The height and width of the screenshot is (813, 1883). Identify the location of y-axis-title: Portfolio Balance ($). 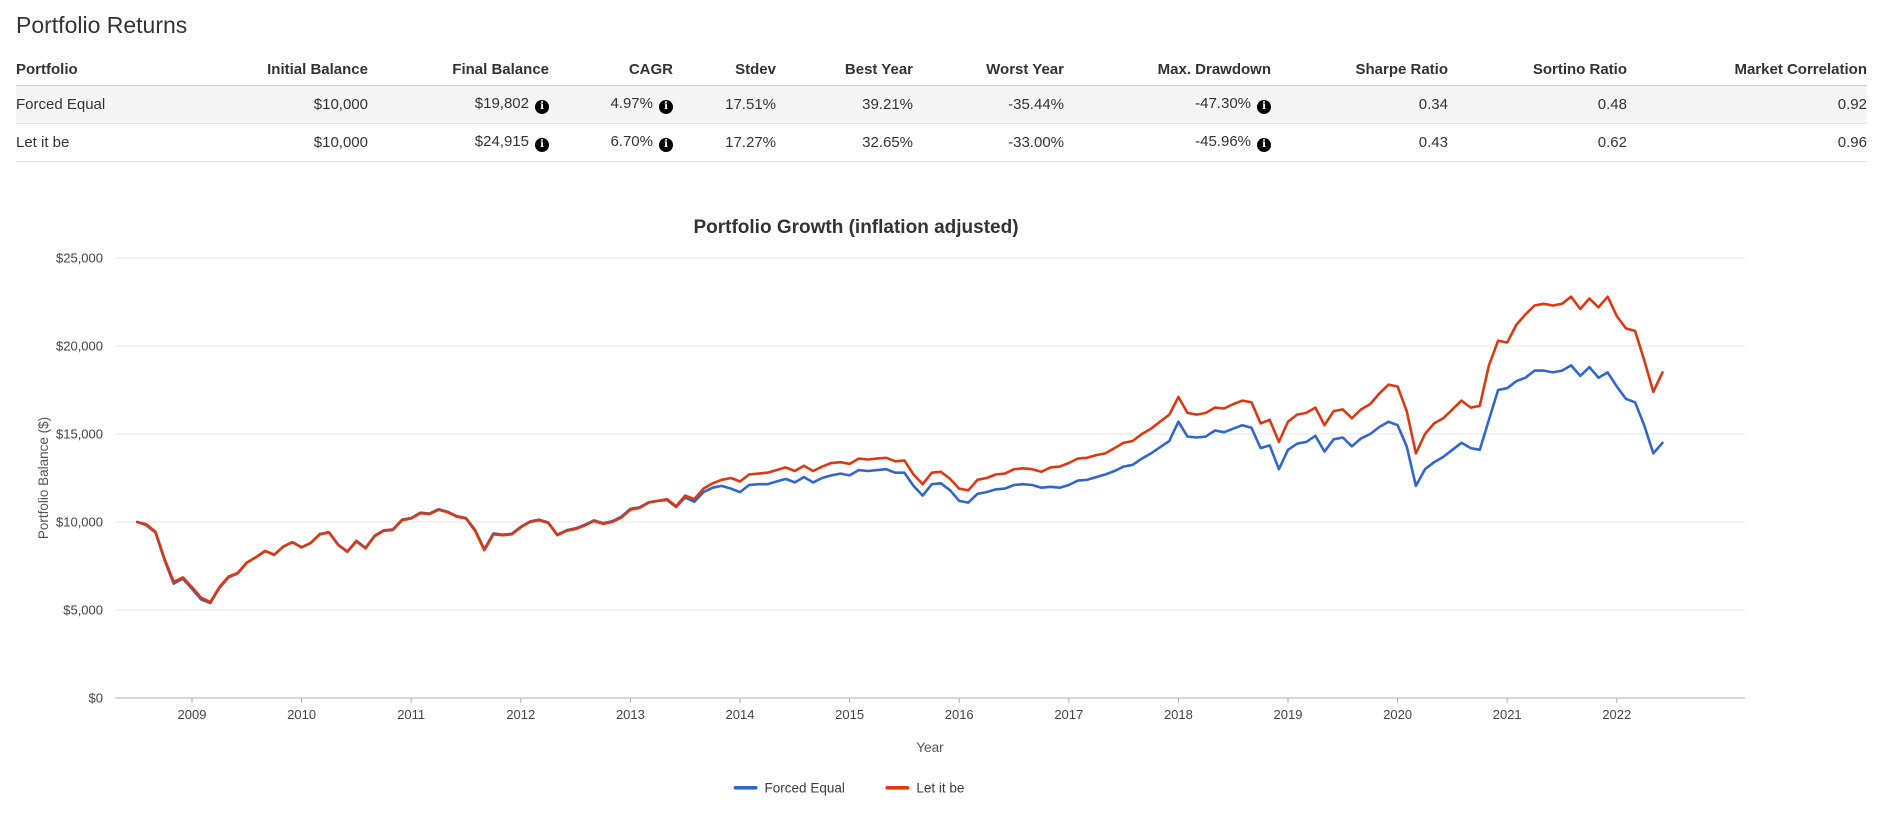
(43, 478).